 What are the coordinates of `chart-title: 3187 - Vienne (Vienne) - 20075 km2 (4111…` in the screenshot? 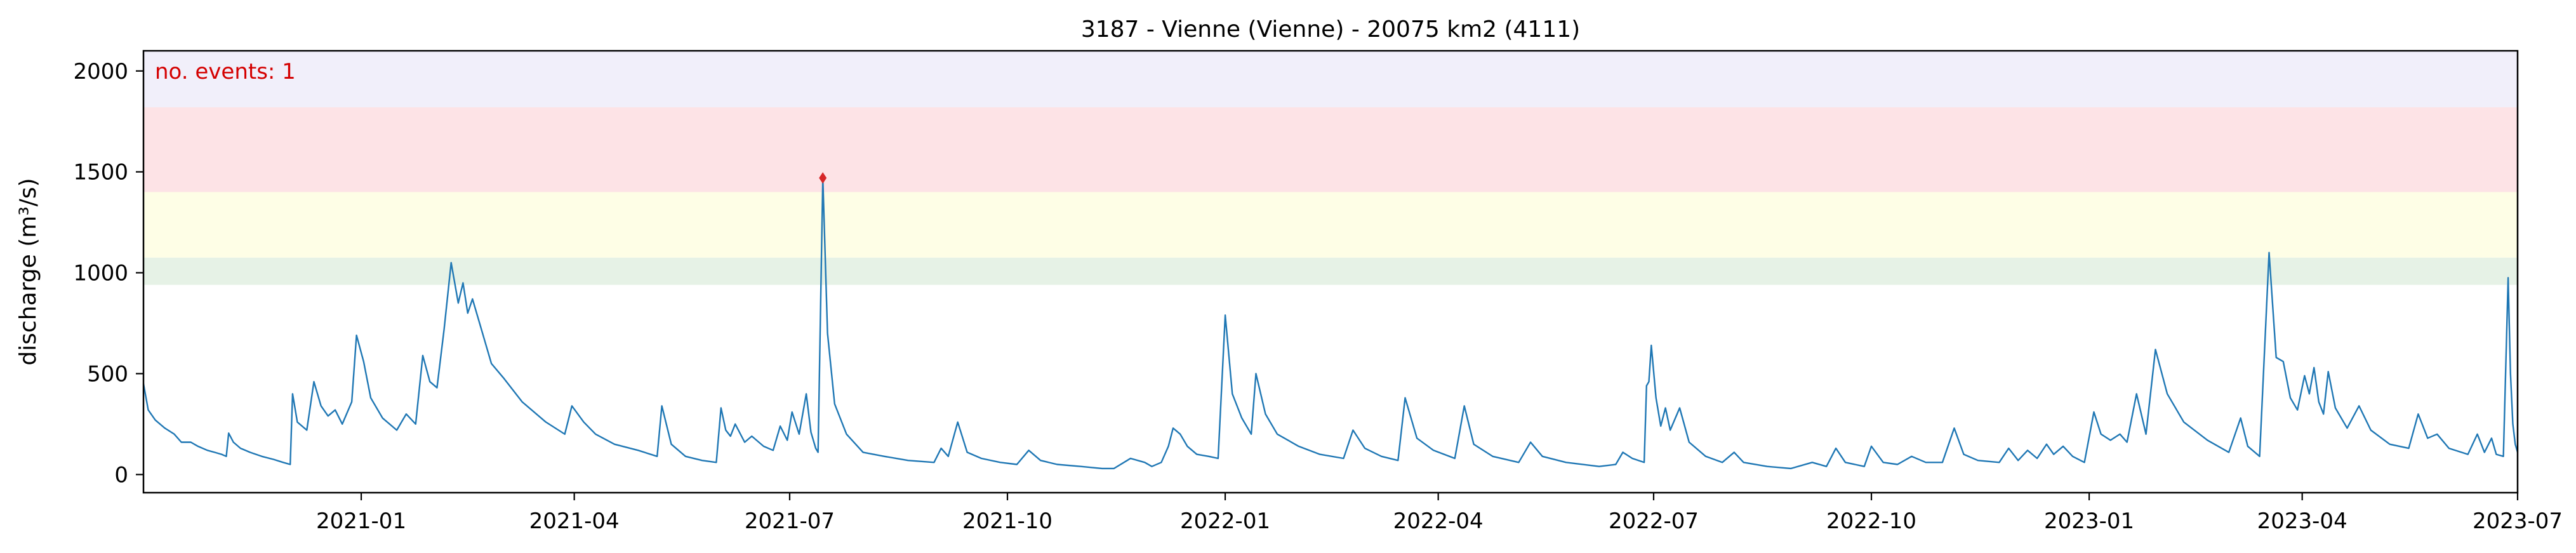 It's located at (1330, 30).